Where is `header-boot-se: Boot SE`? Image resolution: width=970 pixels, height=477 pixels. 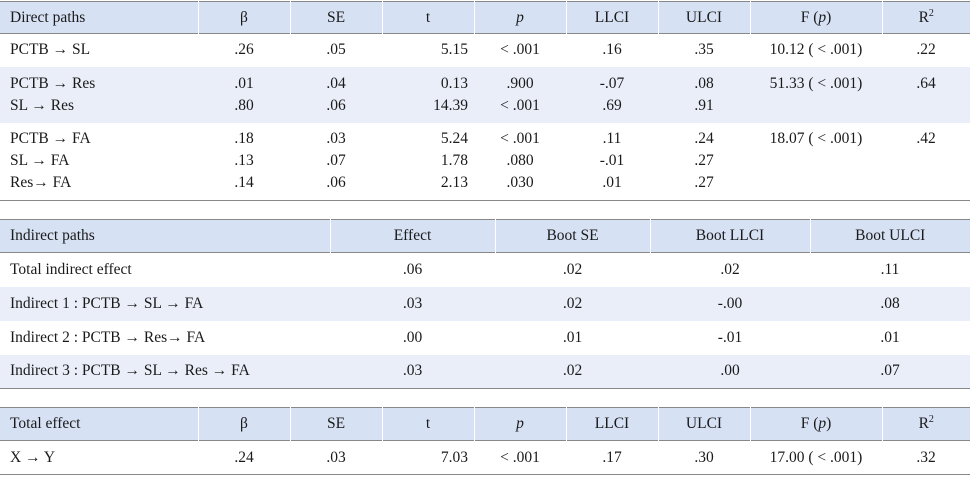
header-boot-se: Boot SE is located at coordinates (573, 236).